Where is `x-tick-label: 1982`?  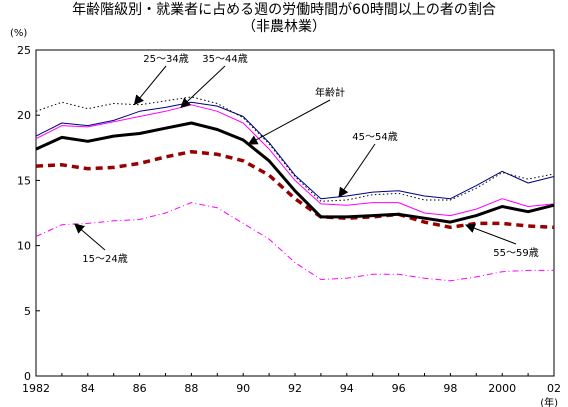 x-tick-label: 1982 is located at coordinates (36, 388).